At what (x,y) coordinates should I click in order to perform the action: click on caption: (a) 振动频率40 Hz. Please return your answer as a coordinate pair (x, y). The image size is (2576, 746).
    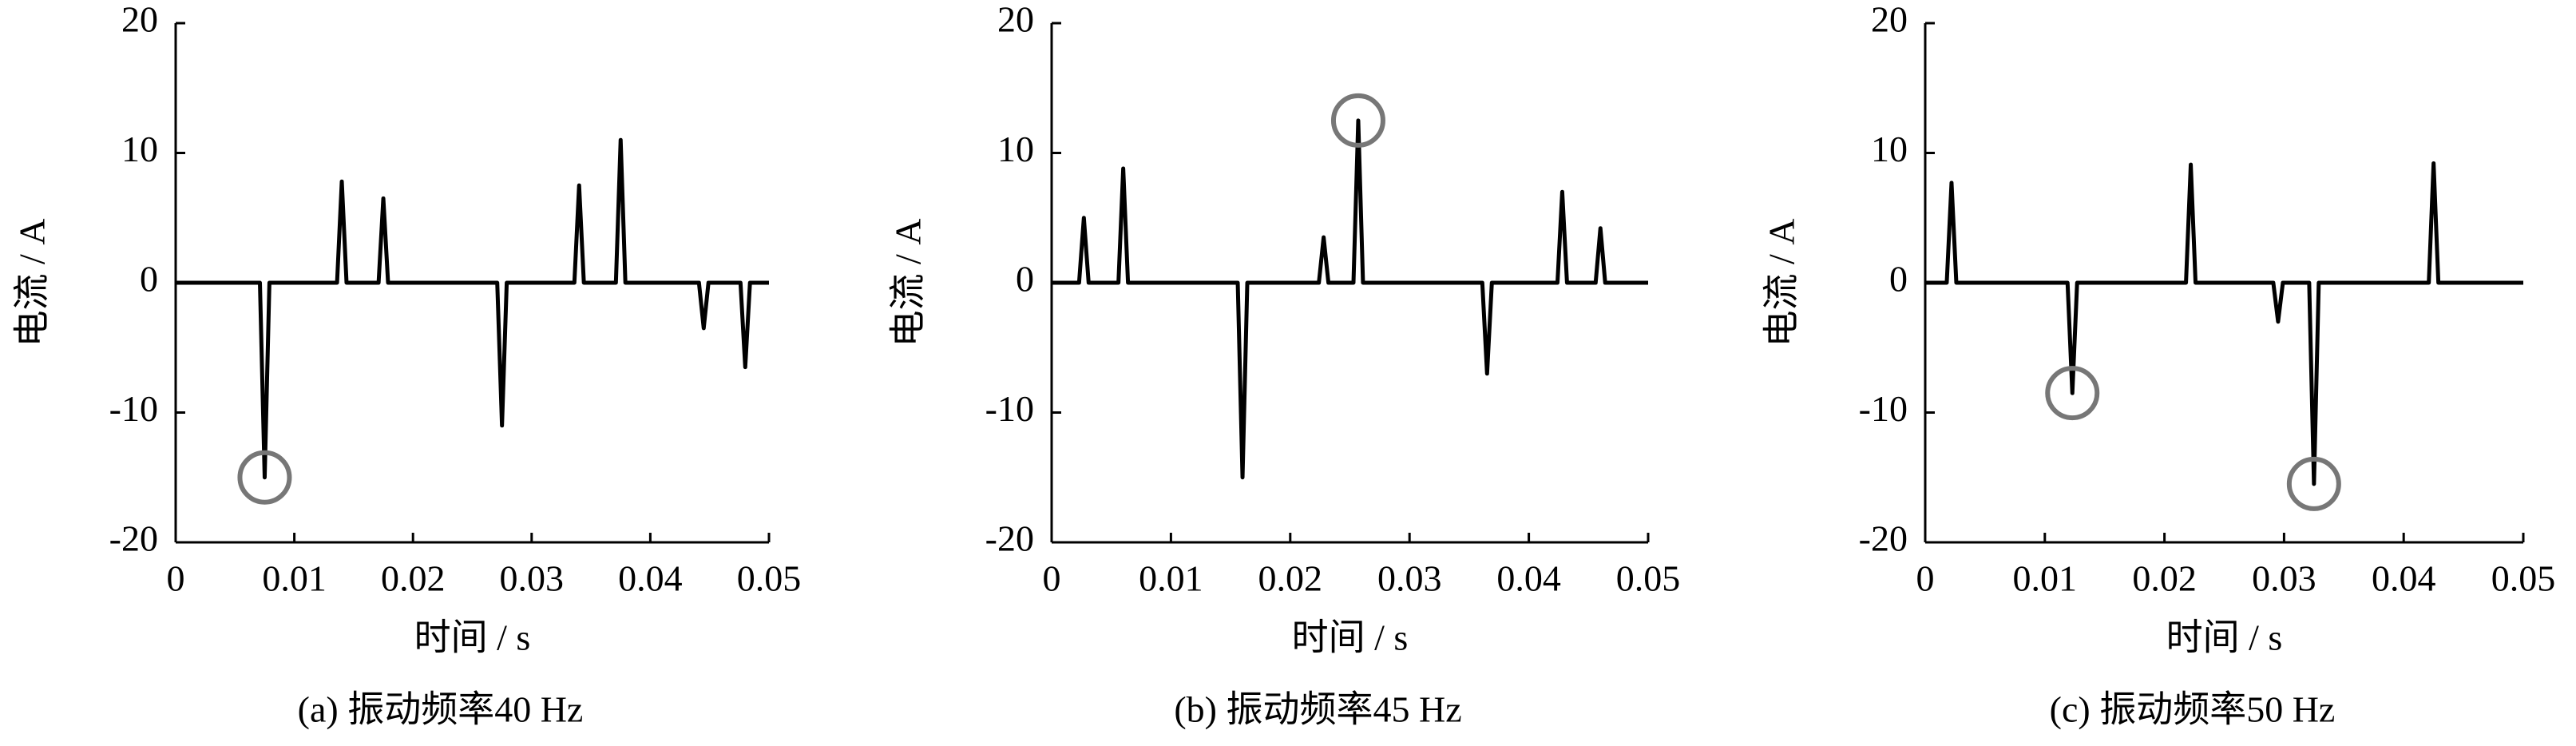
    Looking at the image, I should click on (441, 709).